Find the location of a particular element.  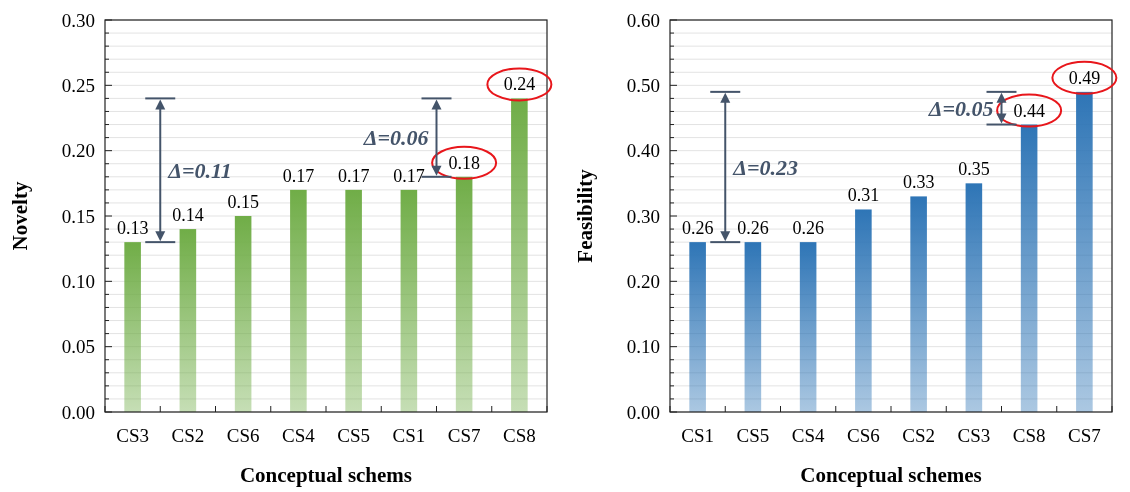

data-label: 0.15 is located at coordinates (243, 202).